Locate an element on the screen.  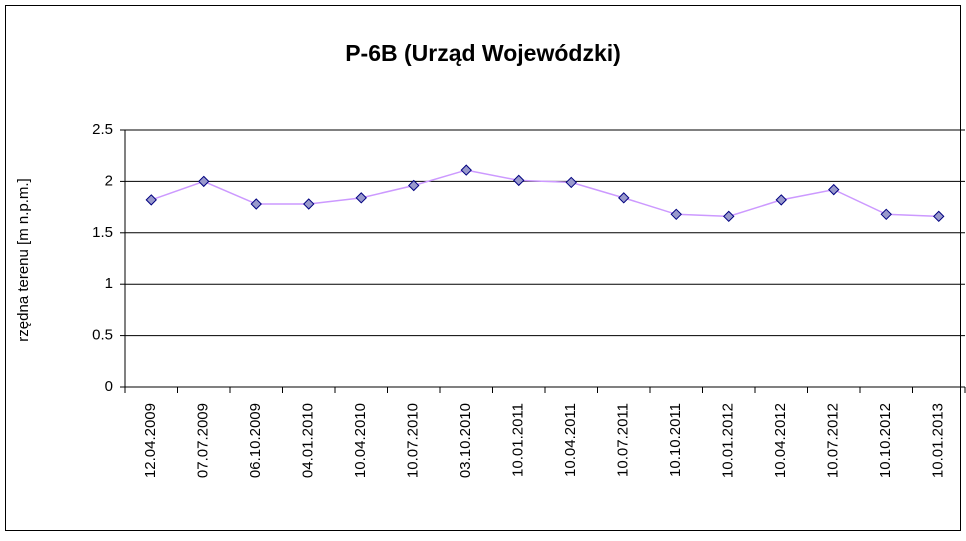
chart-title: P-6B (Urząd Wojewódzki) is located at coordinates (483, 53).